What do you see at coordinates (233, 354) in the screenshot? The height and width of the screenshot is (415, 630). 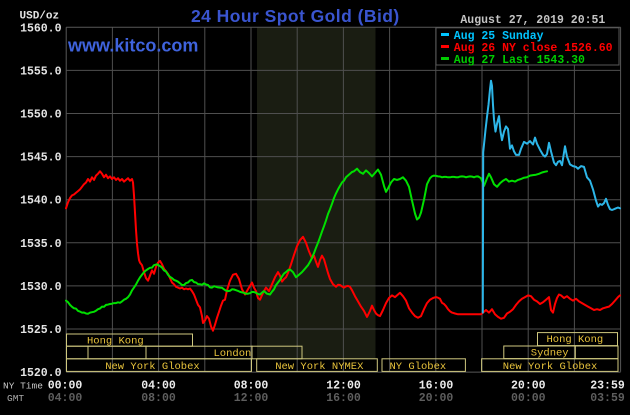 I see `svg-text: London` at bounding box center [233, 354].